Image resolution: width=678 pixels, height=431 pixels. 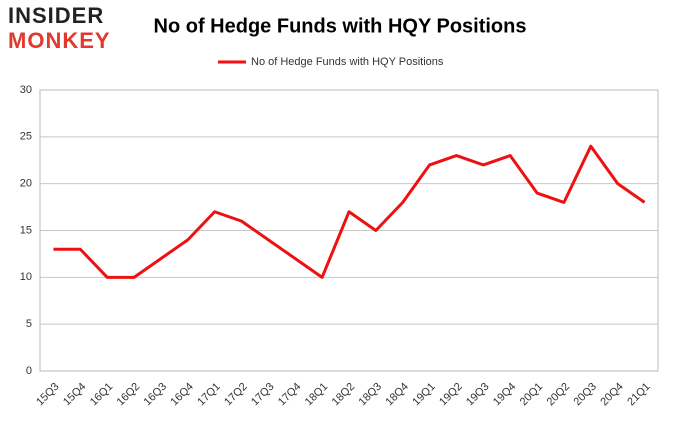 I want to click on y-tick-label: 30, so click(x=26, y=90).